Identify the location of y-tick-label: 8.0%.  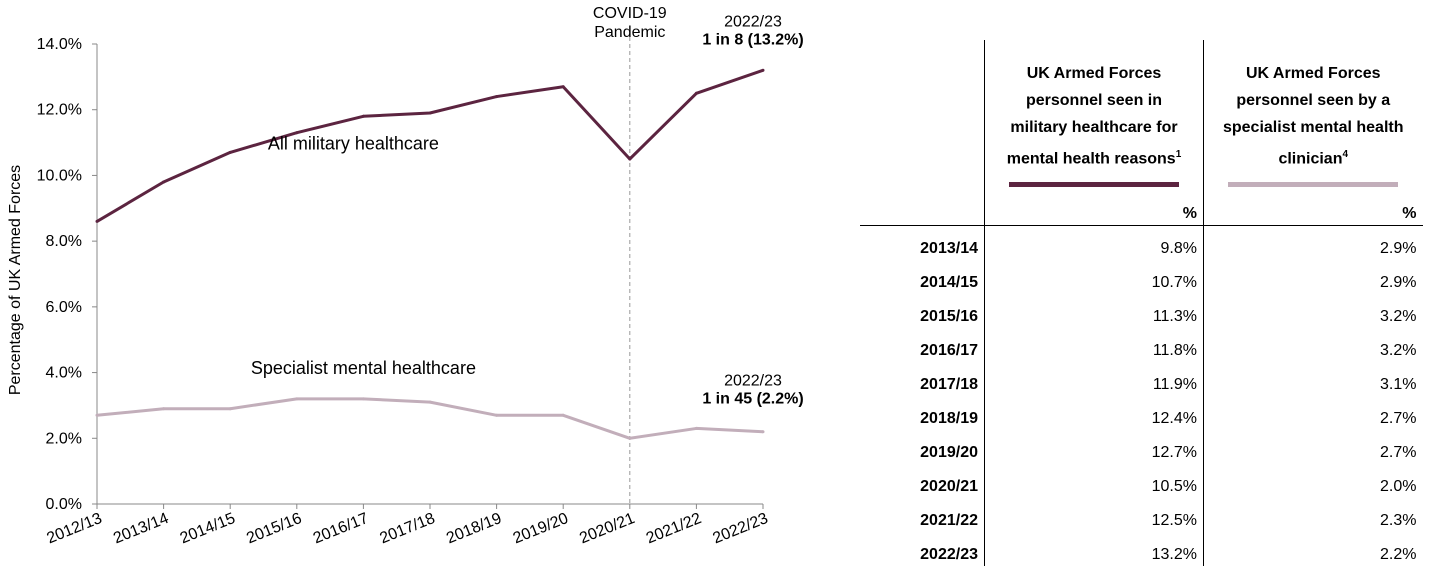
(64, 241).